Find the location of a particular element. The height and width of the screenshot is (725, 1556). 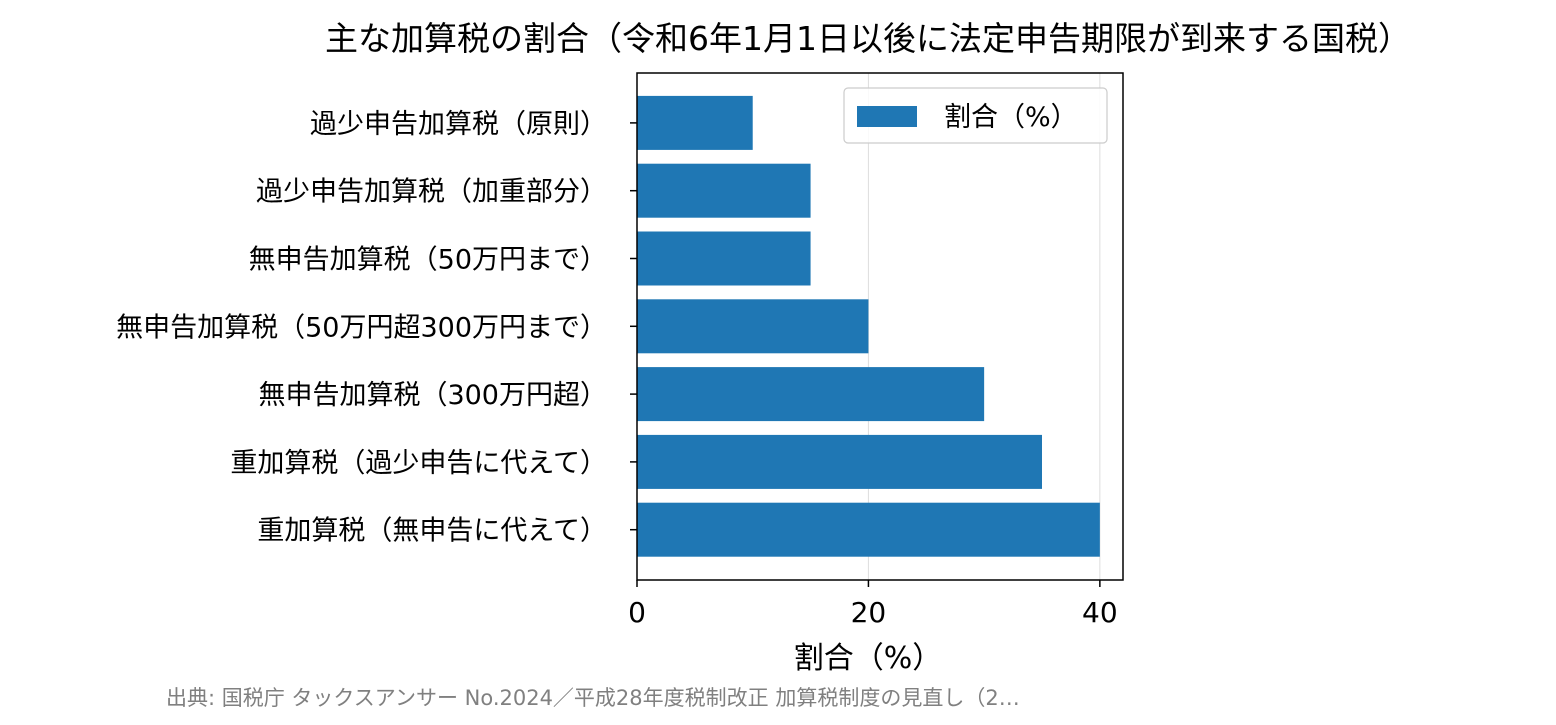

category-label-1: 過少申告加算税（加重部分） is located at coordinates (431, 192).